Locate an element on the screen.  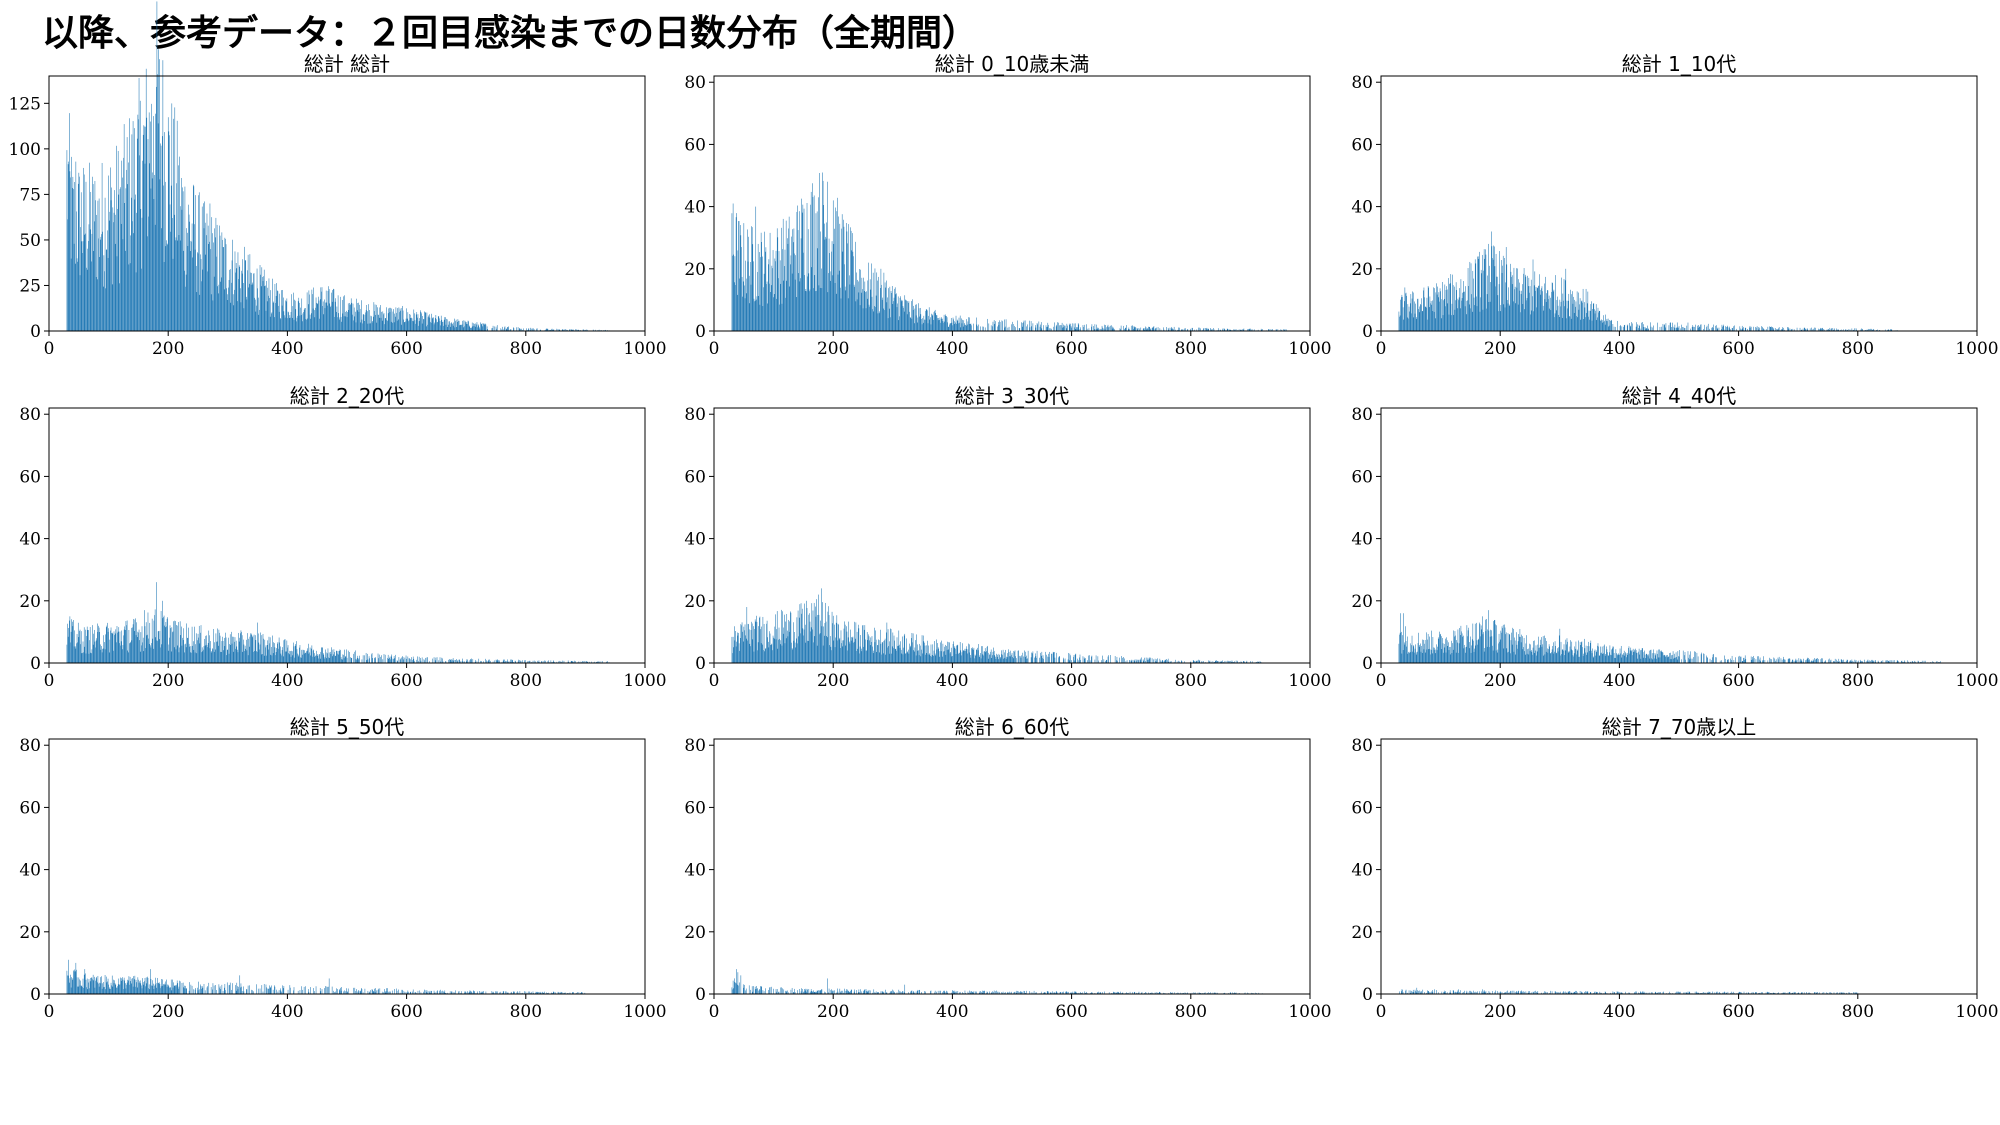
plot-frame is located at coordinates (347, 203).